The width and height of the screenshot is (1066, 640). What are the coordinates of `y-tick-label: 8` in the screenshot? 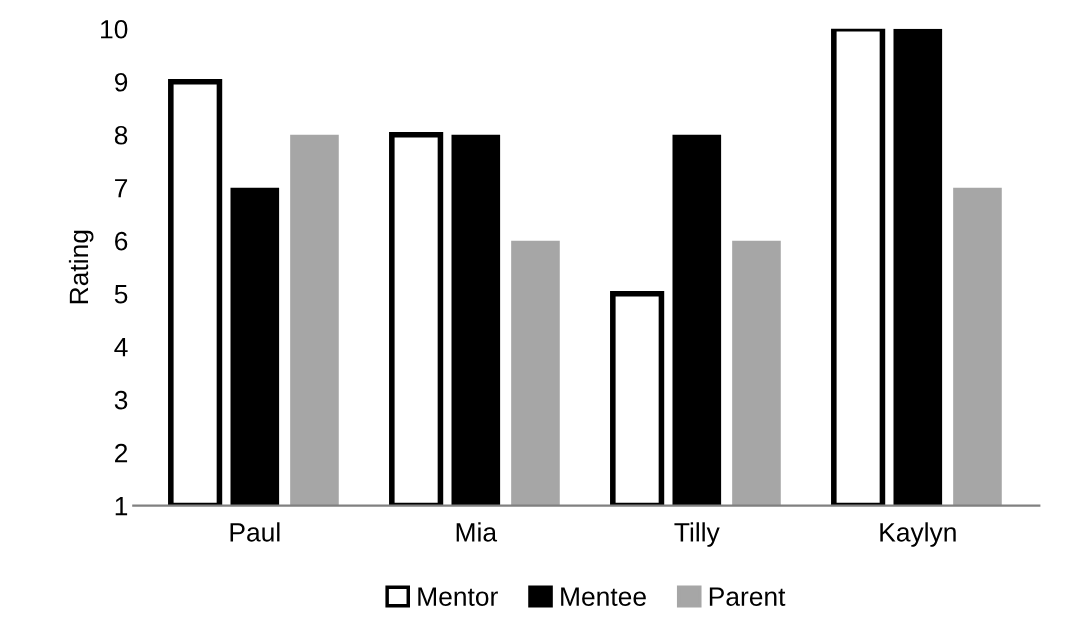 It's located at (121, 135).